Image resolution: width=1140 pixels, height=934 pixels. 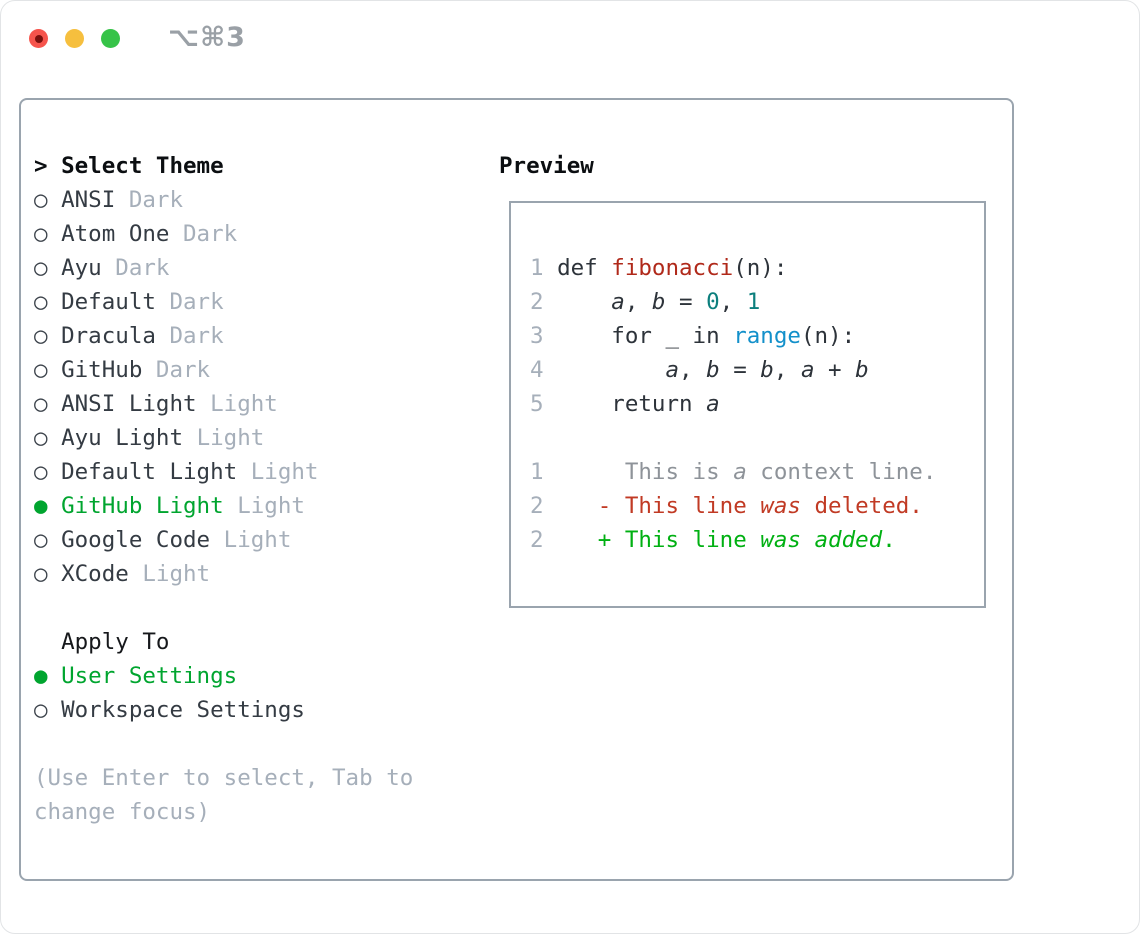 What do you see at coordinates (223, 574) in the screenshot?
I see `theme-item-xcode: ○ XCode Light` at bounding box center [223, 574].